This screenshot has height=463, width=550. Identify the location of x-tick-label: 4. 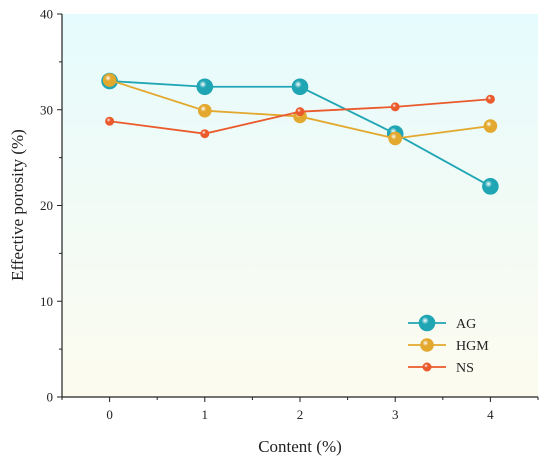
(490, 414).